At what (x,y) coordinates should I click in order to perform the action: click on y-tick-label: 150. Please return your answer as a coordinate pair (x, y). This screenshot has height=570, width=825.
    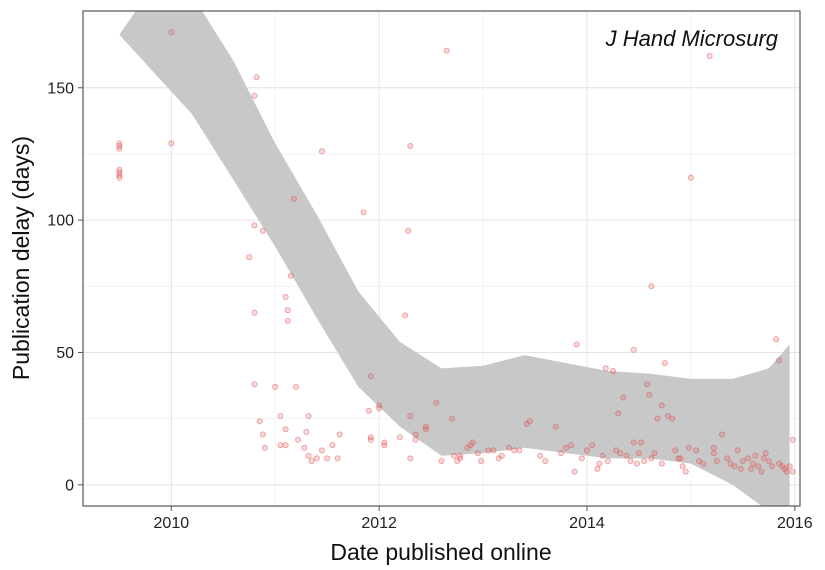
    Looking at the image, I should click on (60, 88).